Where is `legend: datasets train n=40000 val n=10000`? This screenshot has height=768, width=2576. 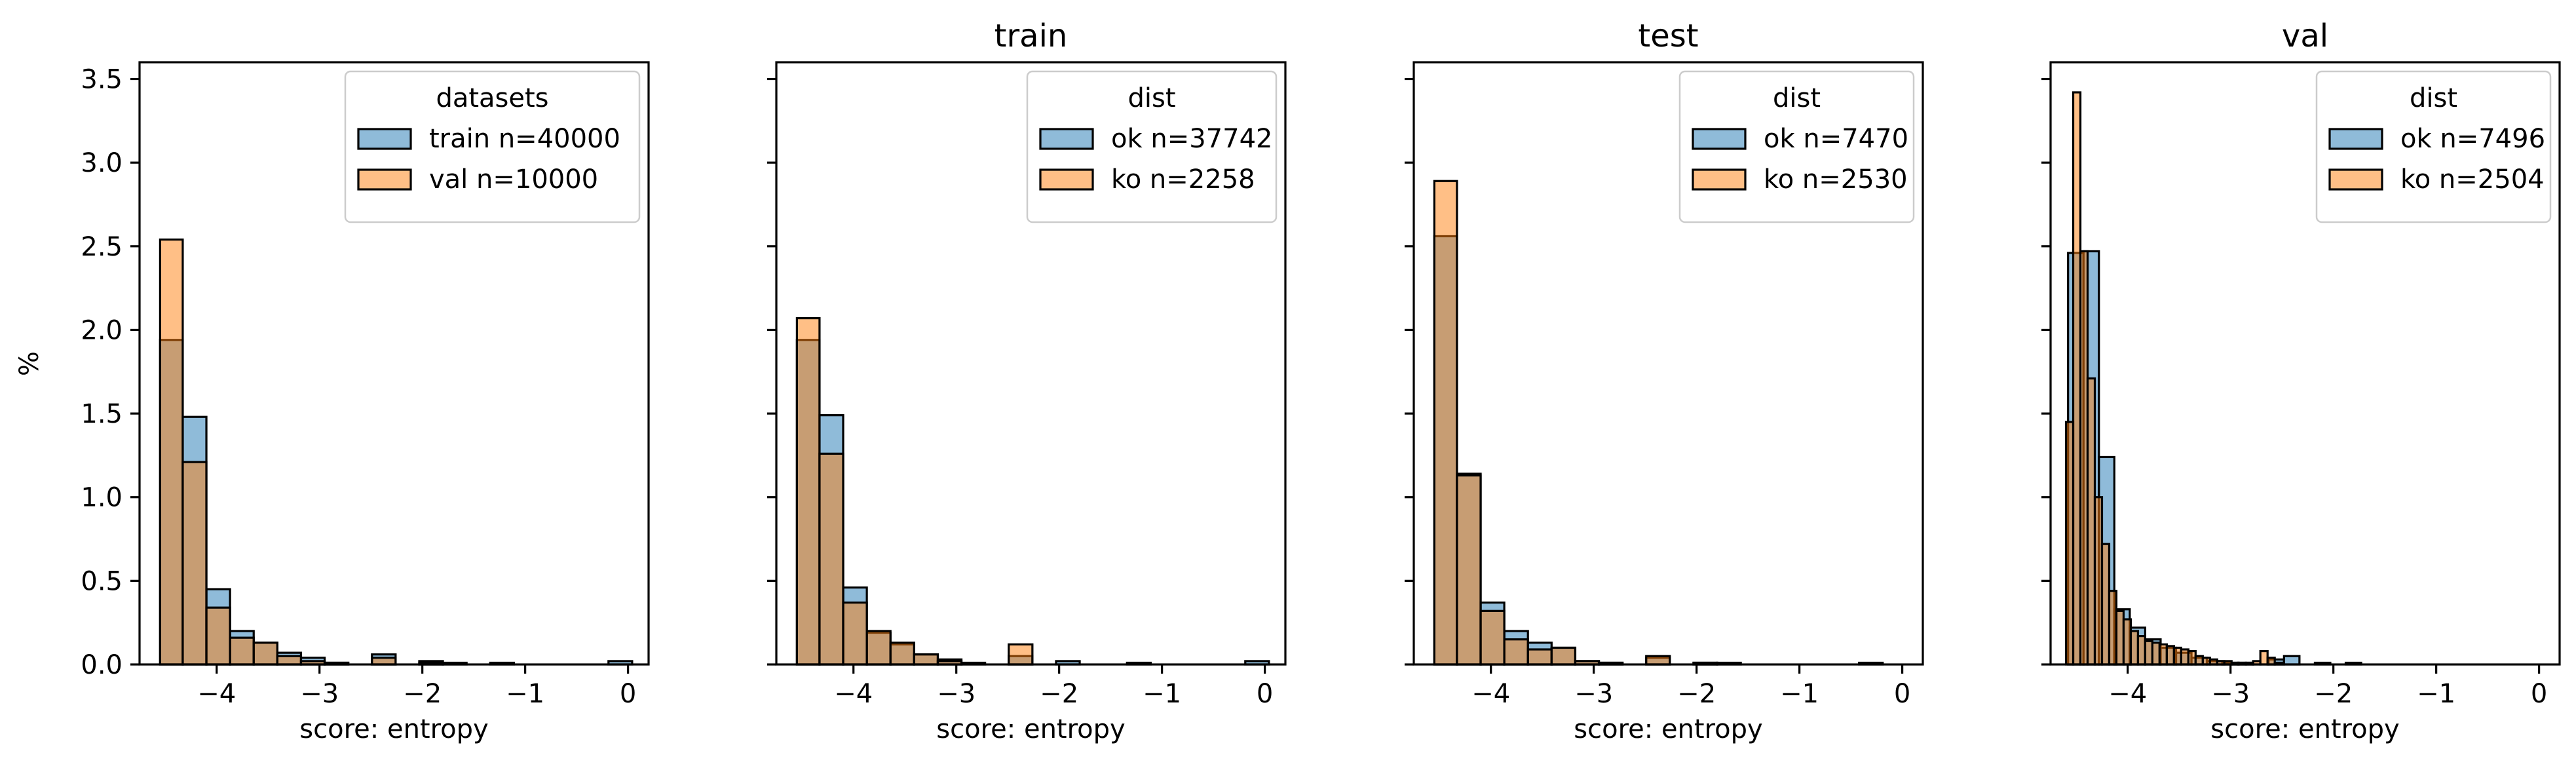 legend: datasets train n=40000 val n=10000 is located at coordinates (492, 146).